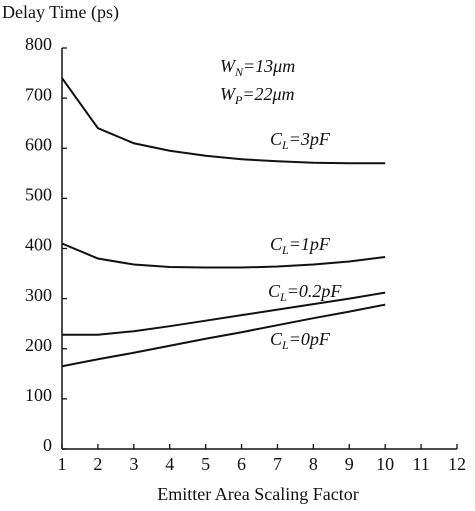 Image resolution: width=475 pixels, height=511 pixels. What do you see at coordinates (457, 464) in the screenshot?
I see `x-tick-label: 12` at bounding box center [457, 464].